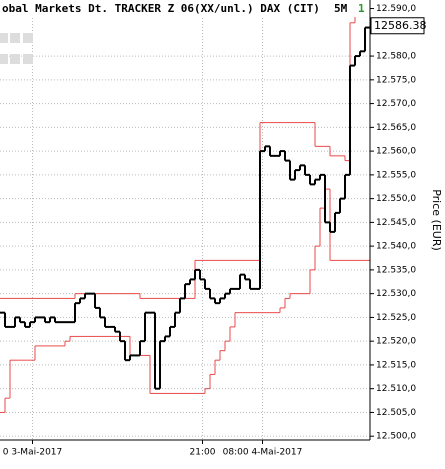 Image resolution: width=445 pixels, height=469 pixels. What do you see at coordinates (396, 413) in the screenshot?
I see `y-tick-label: 12.505,0` at bounding box center [396, 413].